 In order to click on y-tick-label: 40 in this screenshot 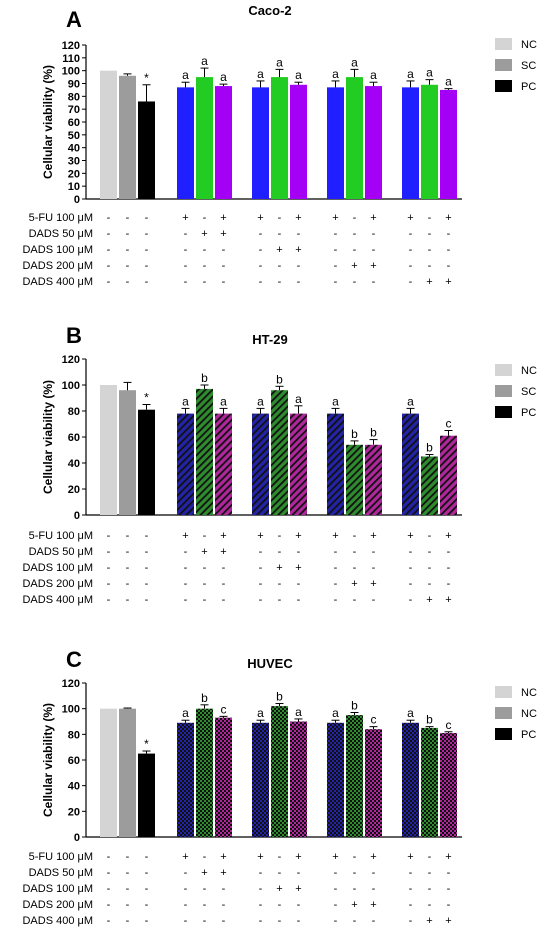, I will do `click(74, 464)`.